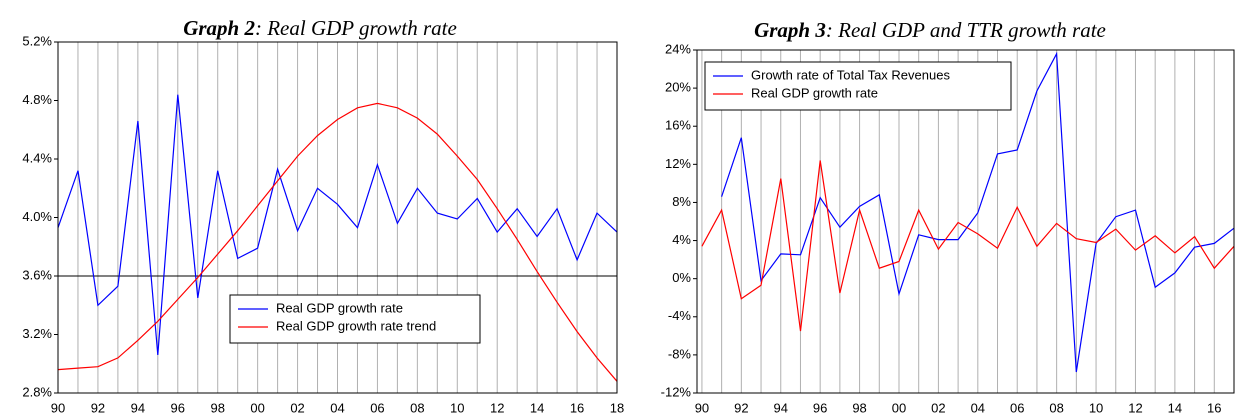 Image resolution: width=1236 pixels, height=419 pixels. What do you see at coordinates (678, 125) in the screenshot?
I see `y-tick-label: 16%` at bounding box center [678, 125].